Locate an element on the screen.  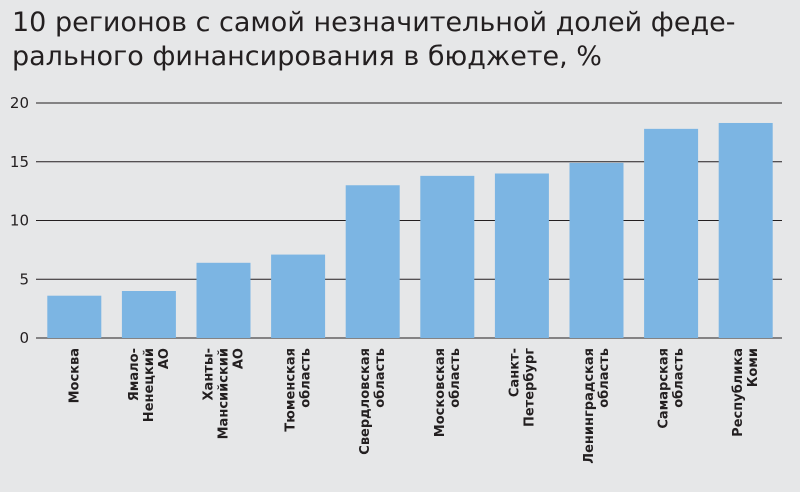
y-axis-ticks: 0 5 10 15 20 is located at coordinates (19, 220).